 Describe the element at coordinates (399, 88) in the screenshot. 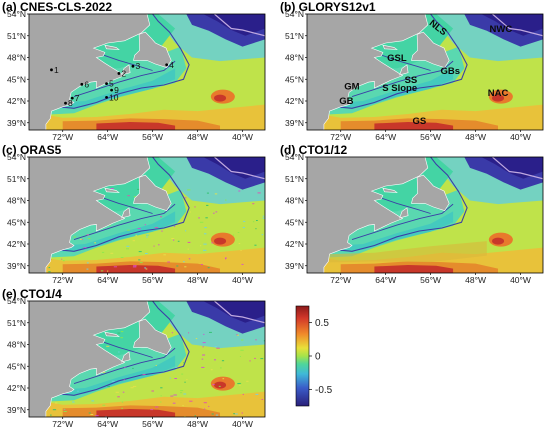

I see `region-label: S Slope` at that location.